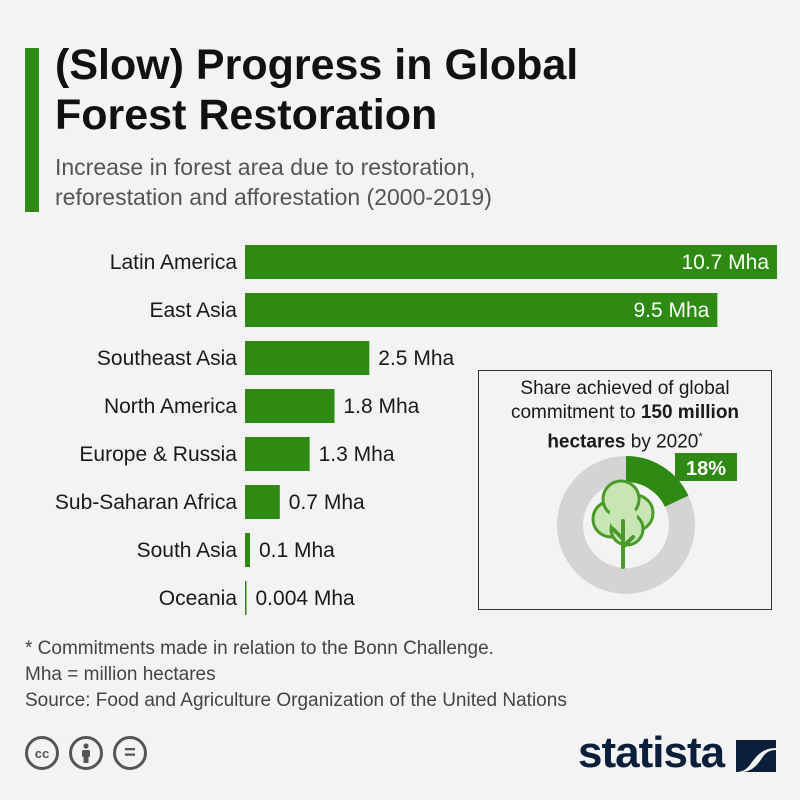 Image resolution: width=800 pixels, height=800 pixels. Describe the element at coordinates (277, 454) in the screenshot. I see `bar-europe-russia` at that location.